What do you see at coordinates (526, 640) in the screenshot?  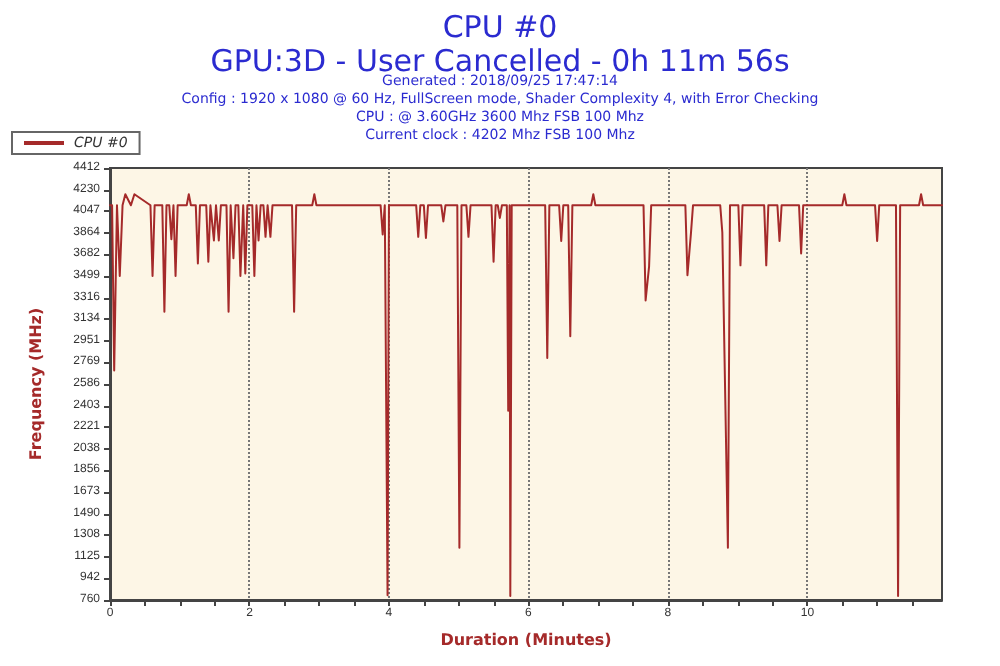 I see `x-axis-title: Duration (Minutes)` at bounding box center [526, 640].